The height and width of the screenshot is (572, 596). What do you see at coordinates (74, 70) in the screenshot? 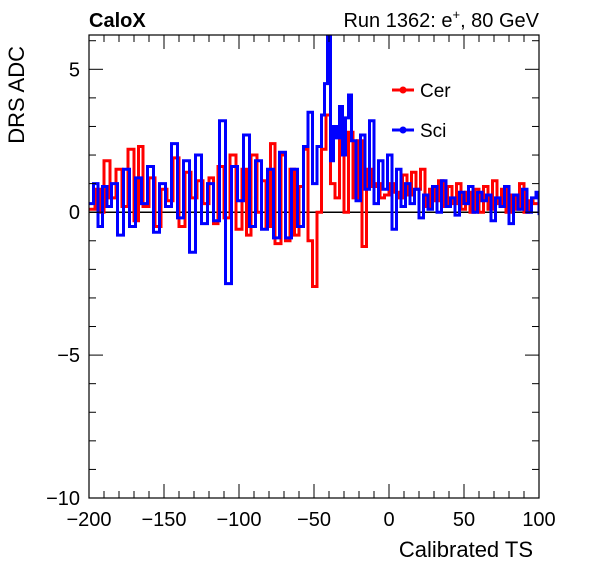
I see `y-tick-label: 5` at bounding box center [74, 70].